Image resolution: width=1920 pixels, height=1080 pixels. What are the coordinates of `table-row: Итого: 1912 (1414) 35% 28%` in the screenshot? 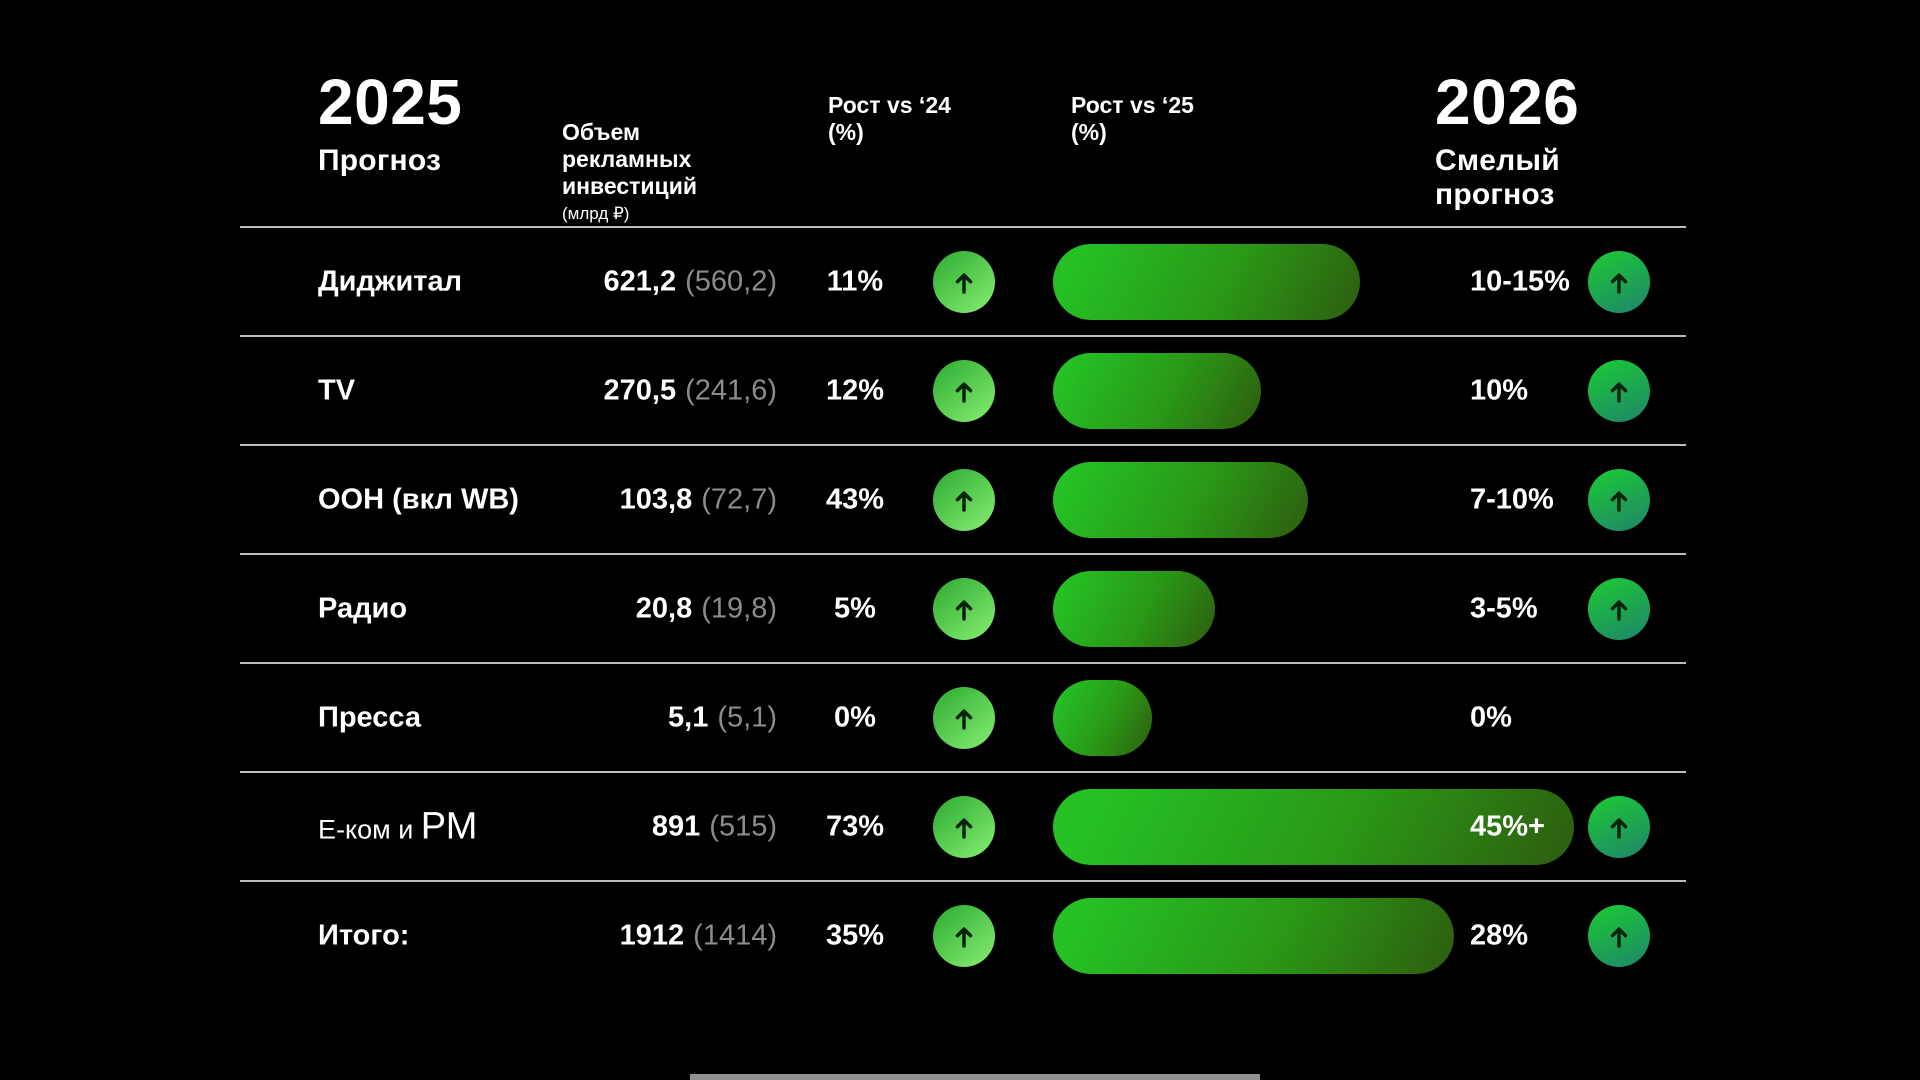 It's located at (963, 934).